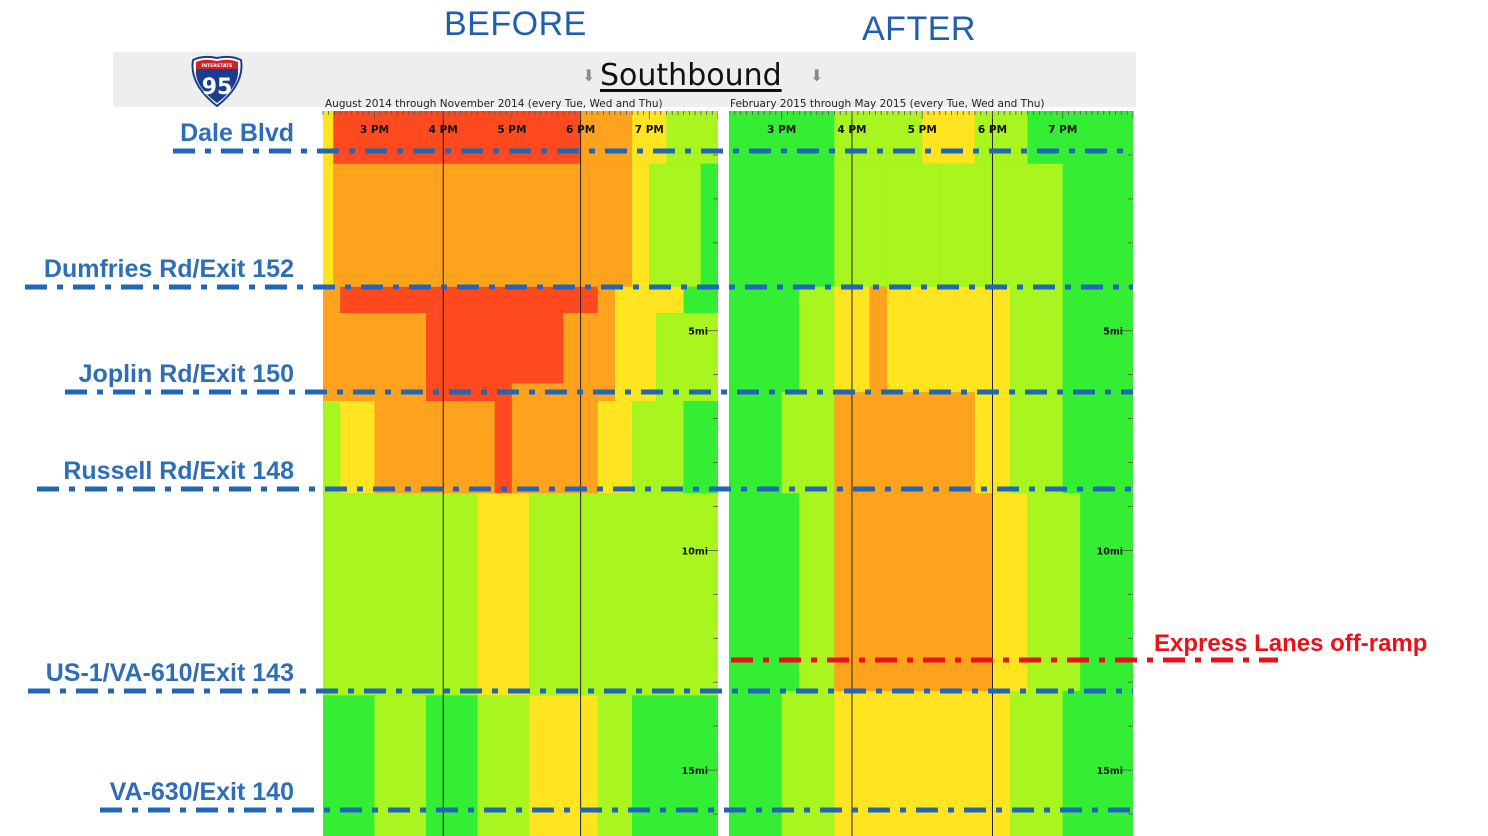 The width and height of the screenshot is (1488, 836). Describe the element at coordinates (691, 75) in the screenshot. I see `direction-title: Southbound` at that location.